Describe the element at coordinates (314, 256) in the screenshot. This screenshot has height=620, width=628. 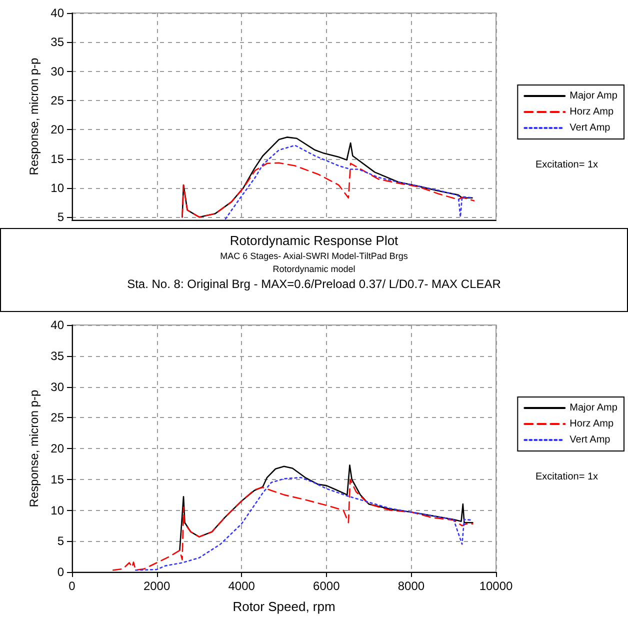
I see `text: MAC 6 Stages- Axial-SWRI Model-TiltPad Brgs` at that location.